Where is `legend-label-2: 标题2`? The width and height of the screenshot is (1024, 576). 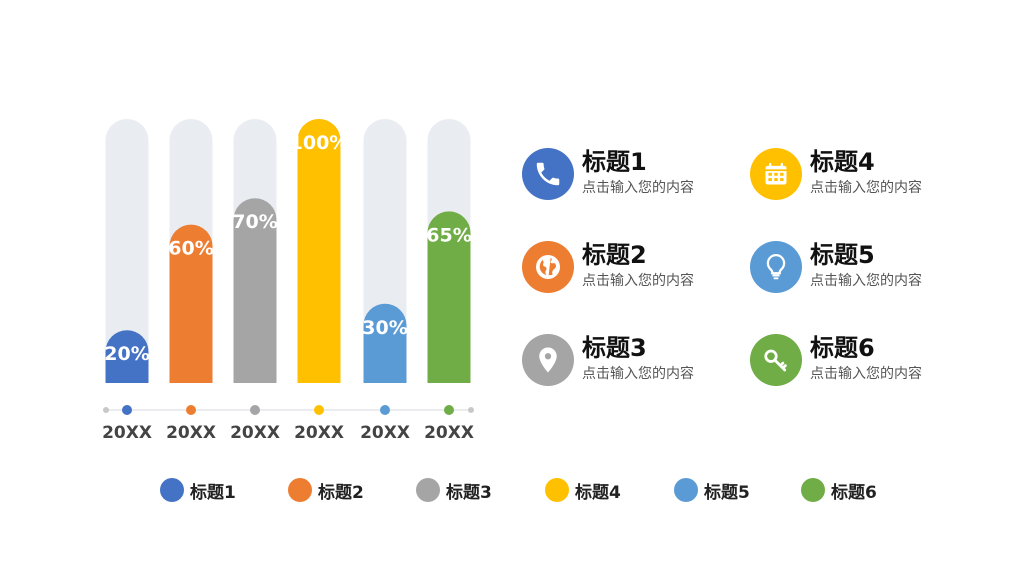 legend-label-2: 标题2 is located at coordinates (341, 492).